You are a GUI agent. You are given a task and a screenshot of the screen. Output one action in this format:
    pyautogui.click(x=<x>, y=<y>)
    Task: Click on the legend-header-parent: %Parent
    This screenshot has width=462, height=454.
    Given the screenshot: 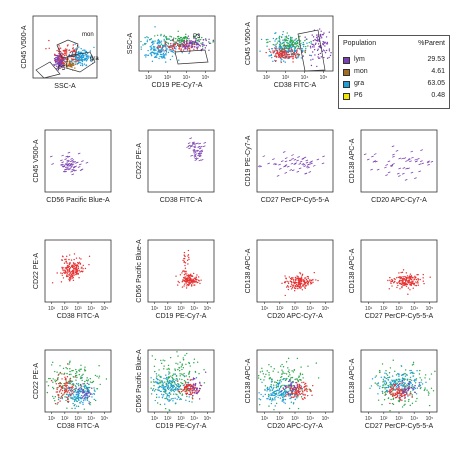 What is the action you would take?
    pyautogui.click(x=431, y=43)
    